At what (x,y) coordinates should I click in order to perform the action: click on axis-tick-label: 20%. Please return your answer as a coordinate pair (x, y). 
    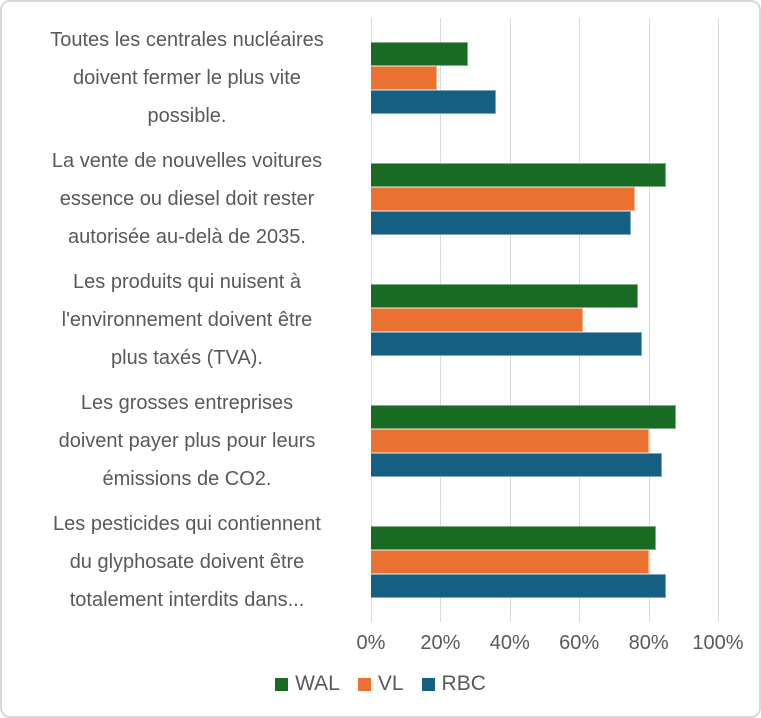
    Looking at the image, I should click on (440, 643).